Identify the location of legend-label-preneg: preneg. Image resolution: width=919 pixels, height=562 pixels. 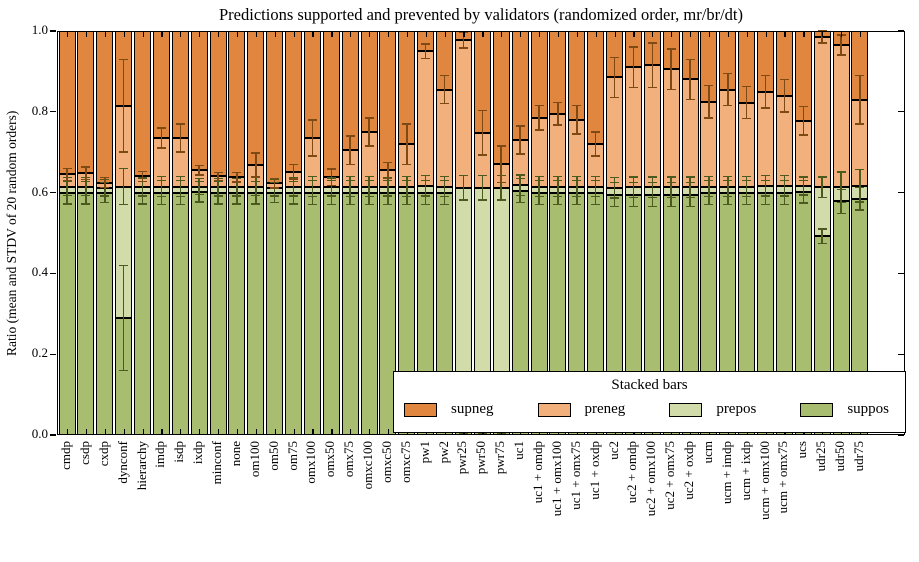
(605, 409).